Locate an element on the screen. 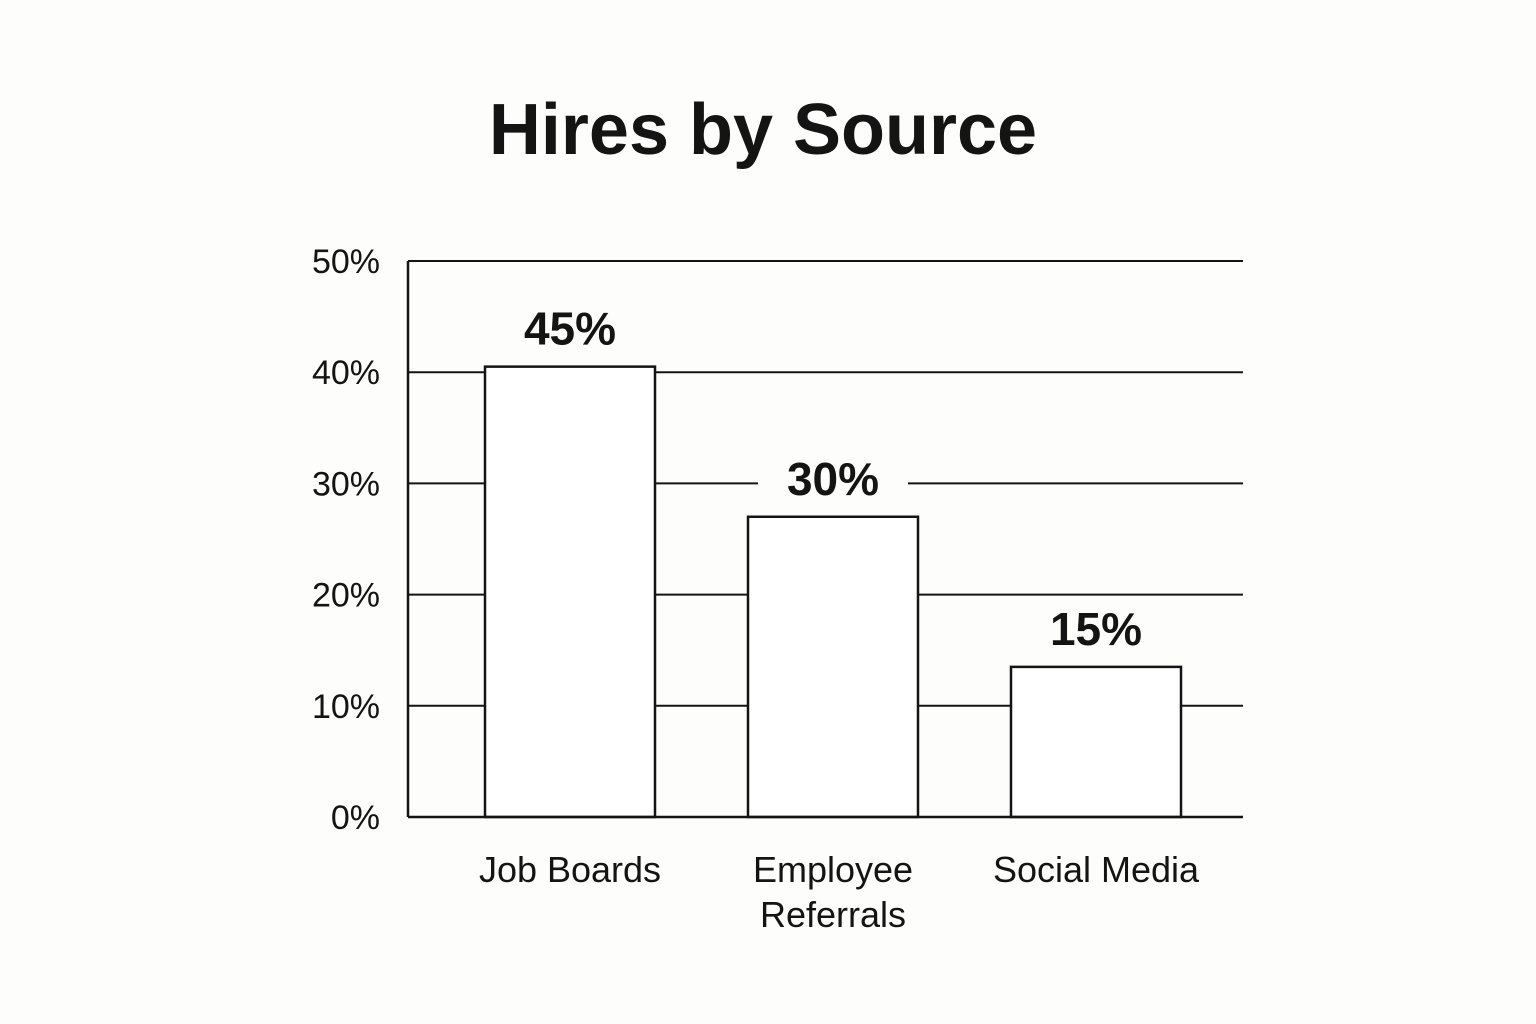 The image size is (1536, 1024). bar-value-label: 15% is located at coordinates (1096, 629).